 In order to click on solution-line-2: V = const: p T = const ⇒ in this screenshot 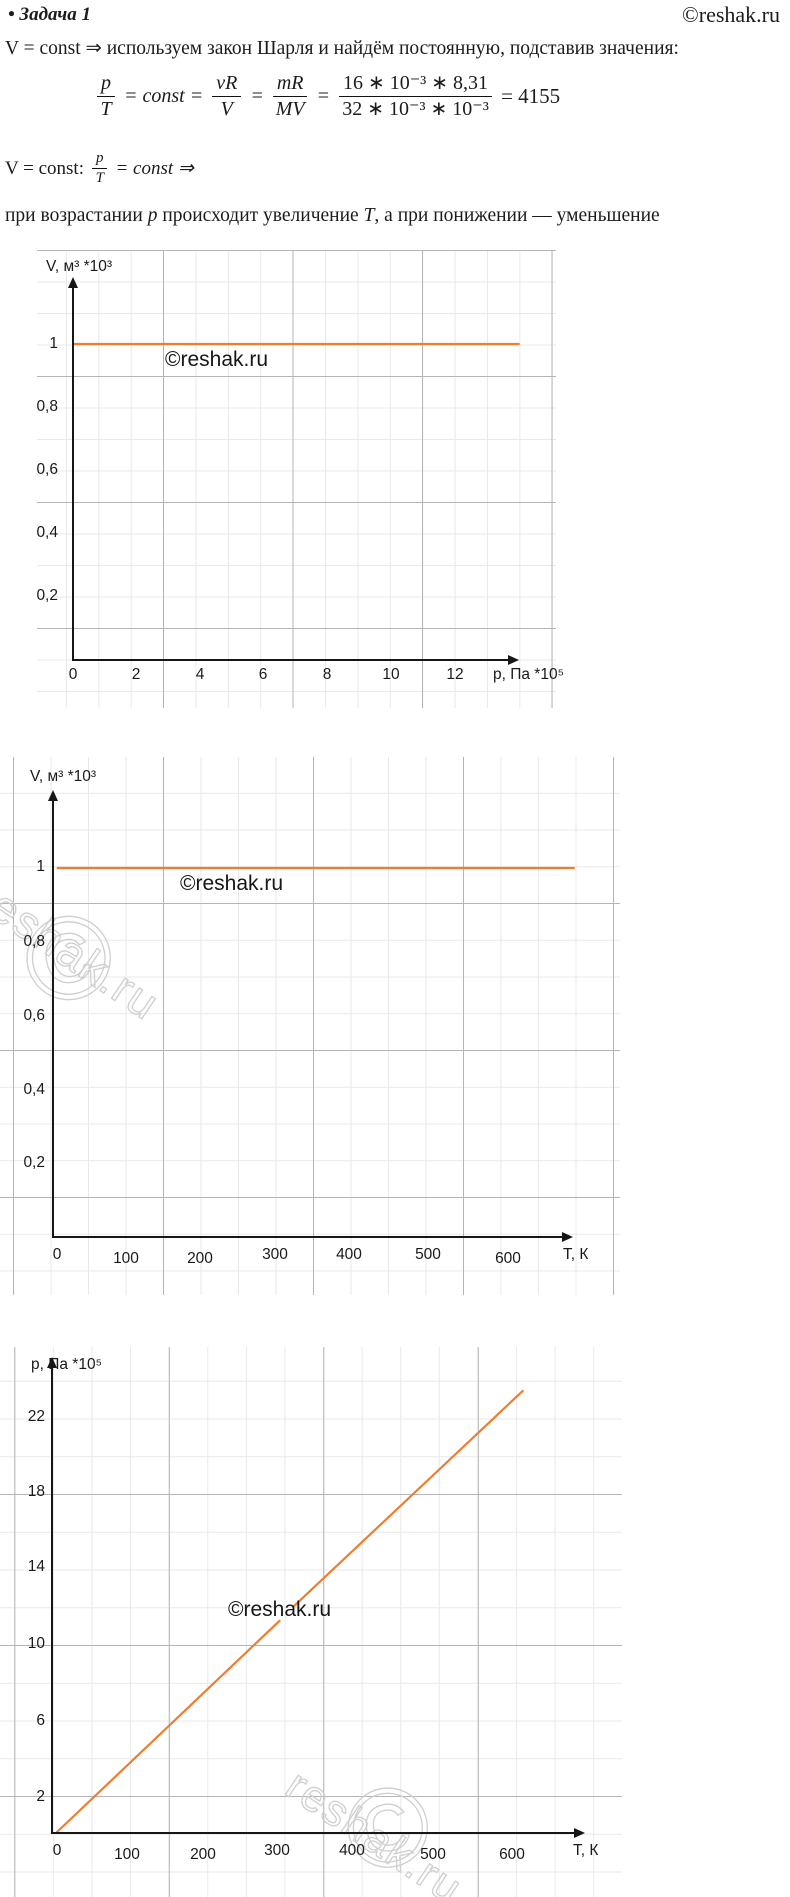, I will do `click(99, 169)`.